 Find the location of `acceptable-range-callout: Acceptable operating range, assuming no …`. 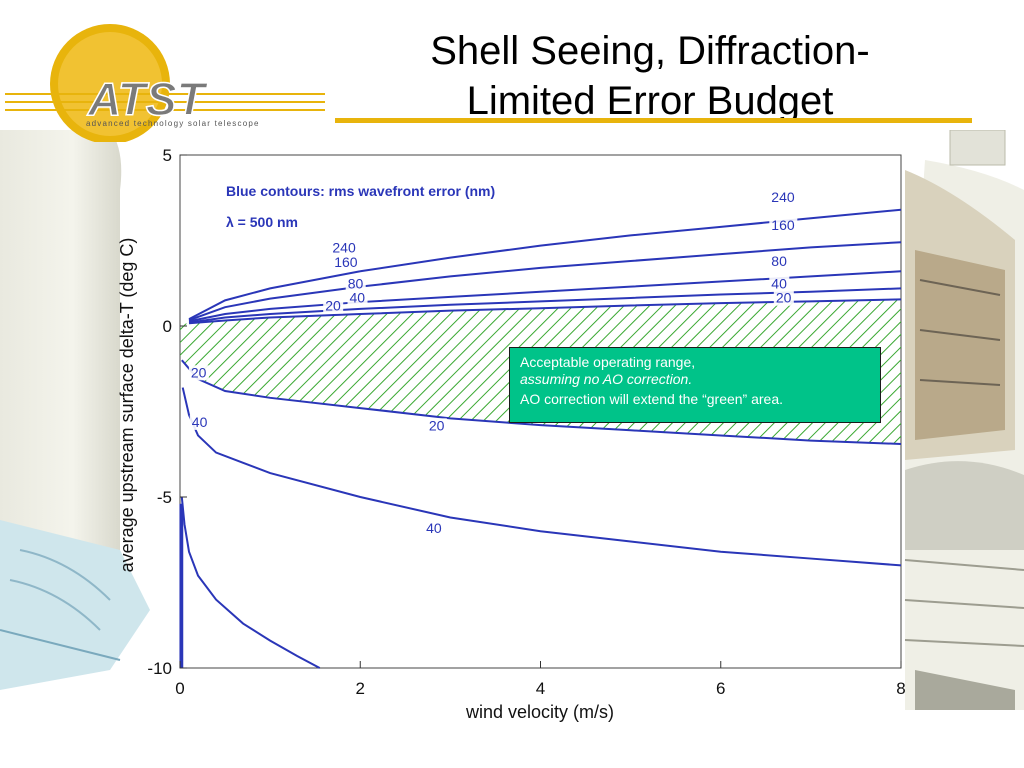

acceptable-range-callout: Acceptable operating range, assuming no … is located at coordinates (695, 385).